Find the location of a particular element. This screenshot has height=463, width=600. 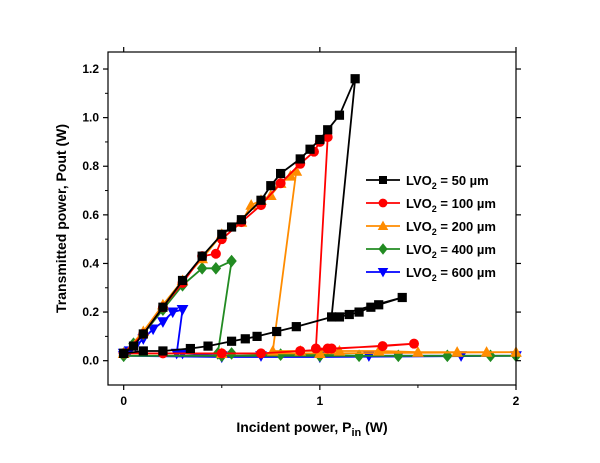

legend-label: LVO2 = 200 µm is located at coordinates (451, 228).